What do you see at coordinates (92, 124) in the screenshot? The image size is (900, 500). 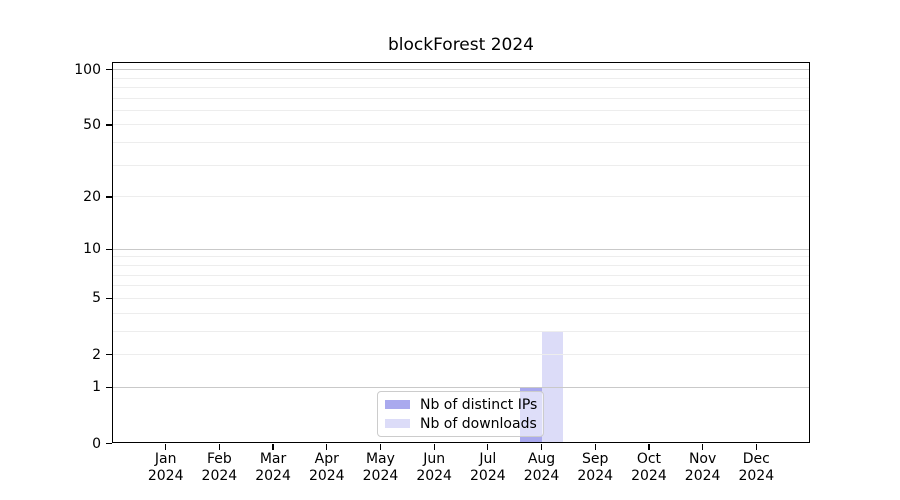 I see `y-axis-tick-label: 50` at bounding box center [92, 124].